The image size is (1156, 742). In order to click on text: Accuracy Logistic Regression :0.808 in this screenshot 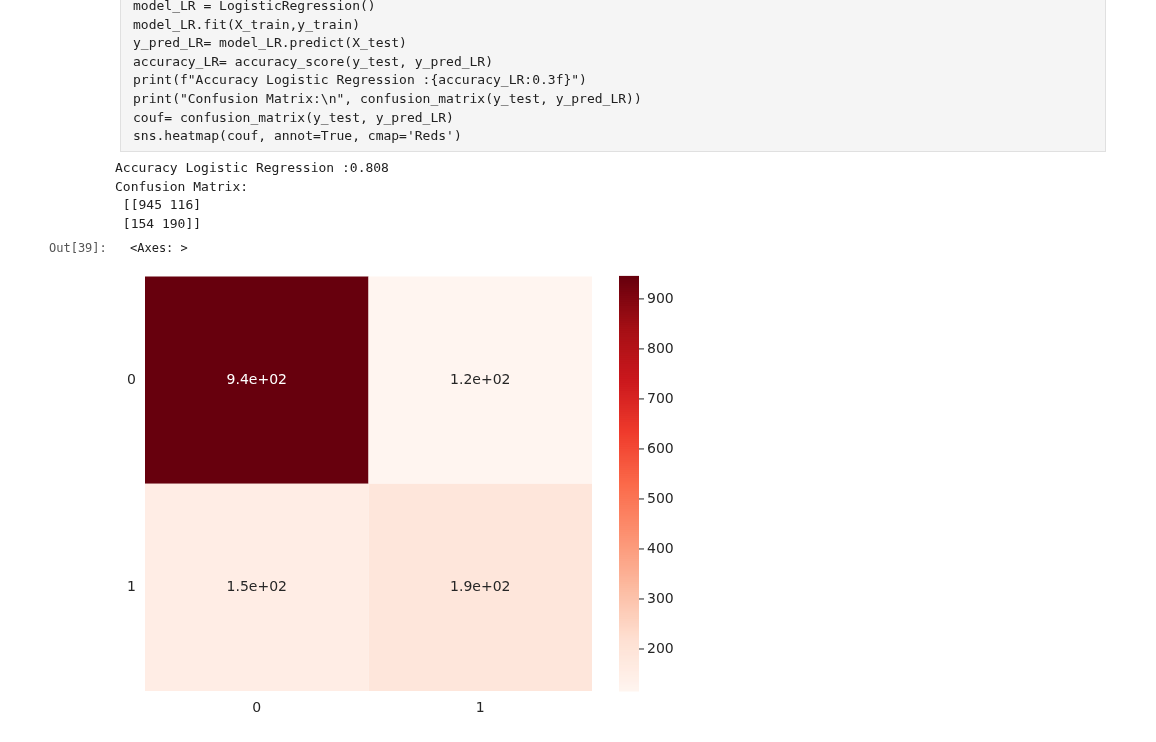, I will do `click(252, 168)`.